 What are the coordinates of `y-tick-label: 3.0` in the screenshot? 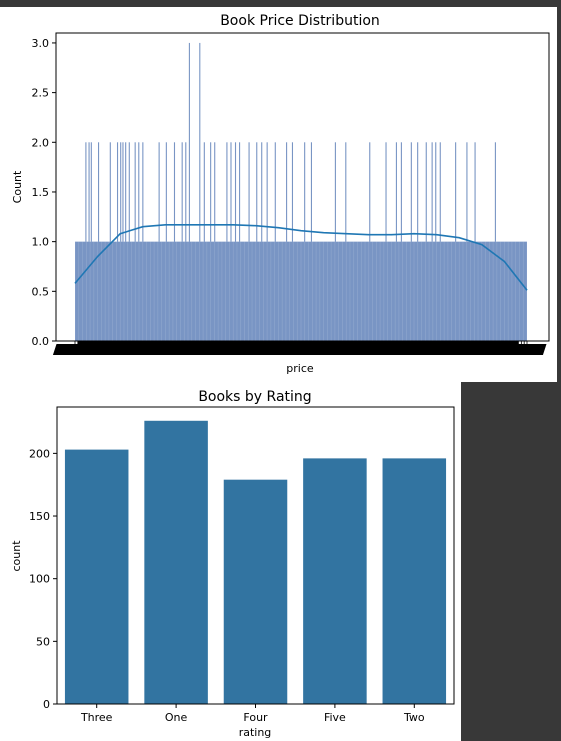 It's located at (41, 43).